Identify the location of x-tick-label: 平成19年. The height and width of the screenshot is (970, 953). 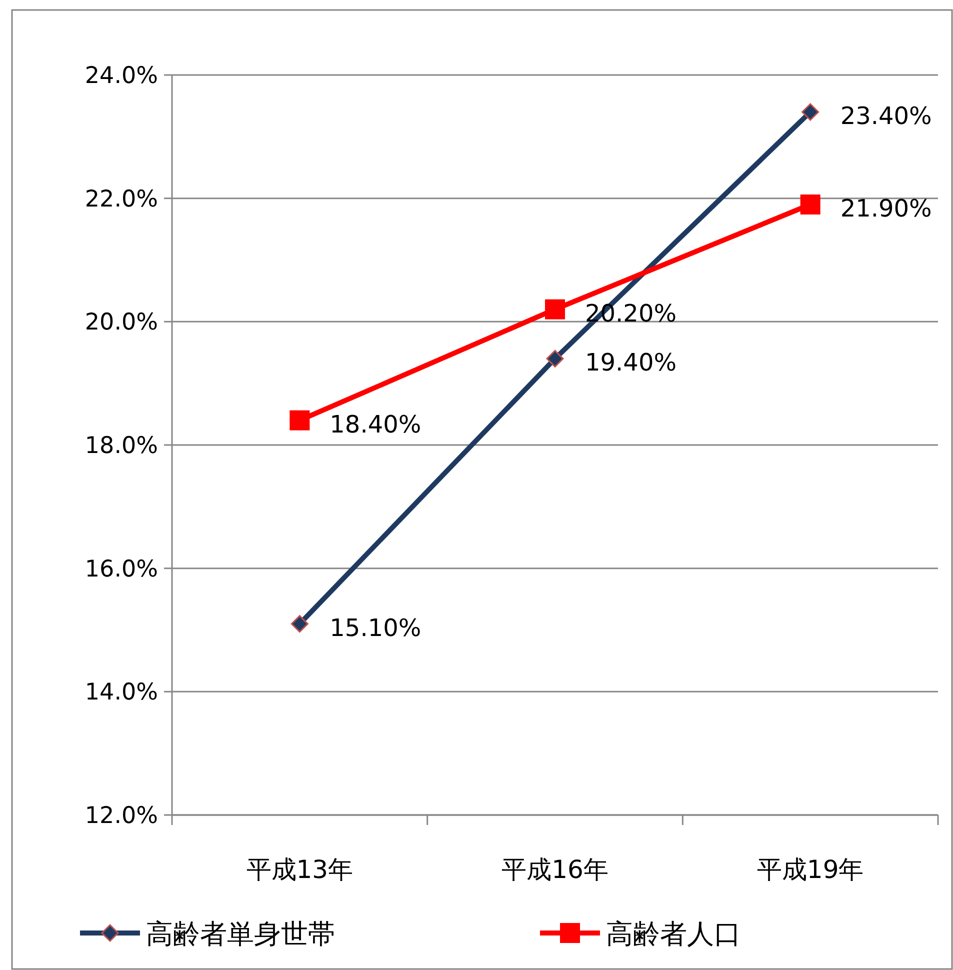
(810, 869).